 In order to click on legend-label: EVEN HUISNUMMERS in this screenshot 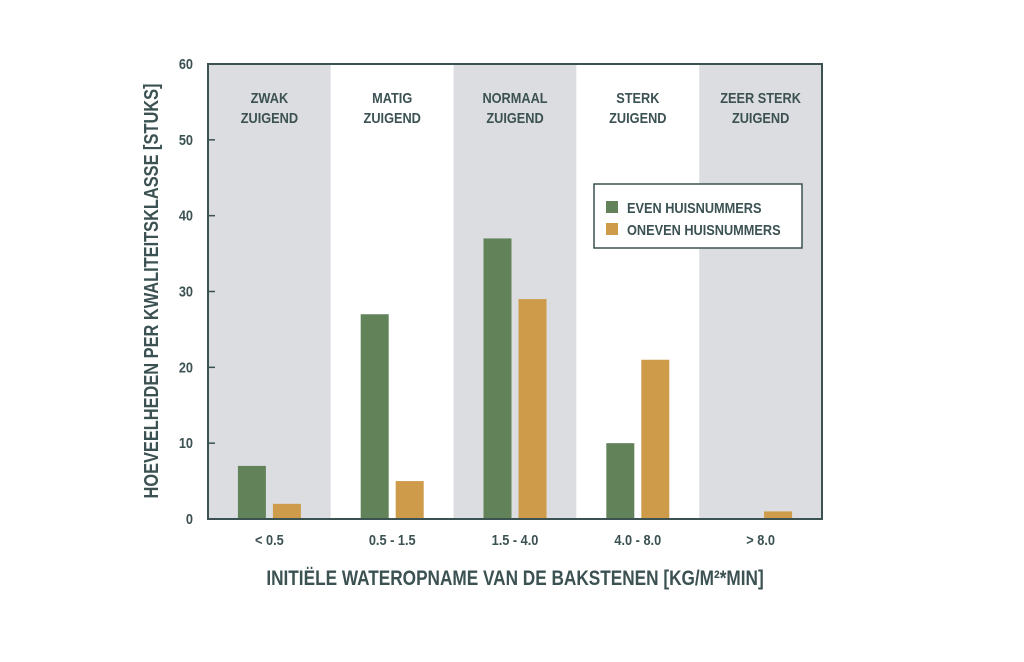, I will do `click(694, 207)`.